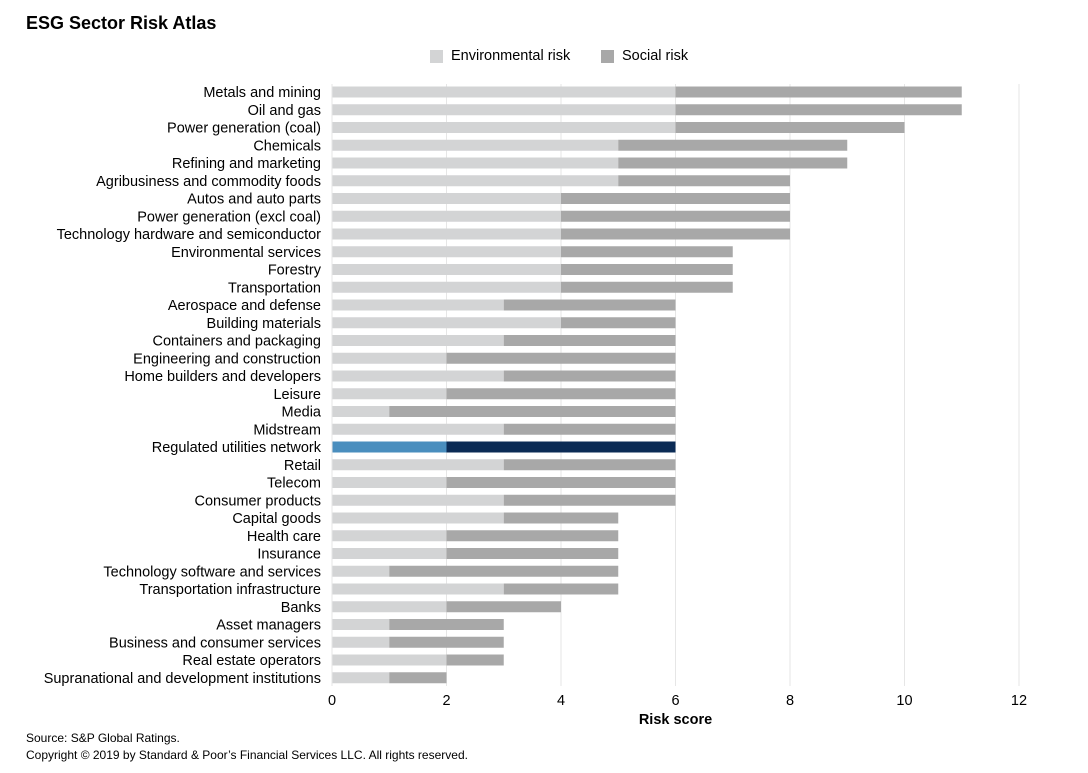  What do you see at coordinates (212, 572) in the screenshot?
I see `category-label: Technology software and services` at bounding box center [212, 572].